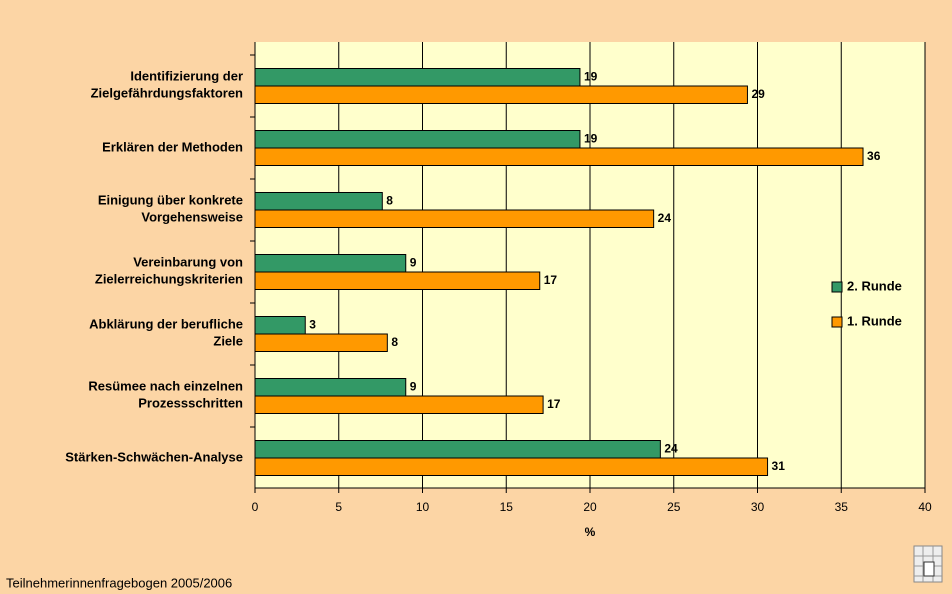  I want to click on x-tick-label: 40, so click(925, 507).